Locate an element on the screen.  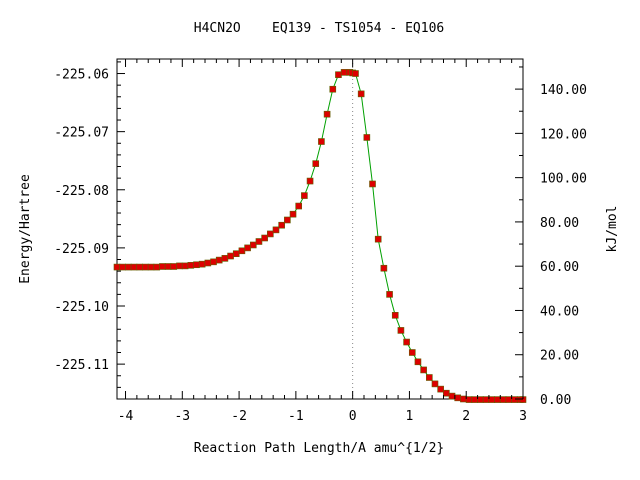
y-tick-label: -225.06 is located at coordinates (81, 75).